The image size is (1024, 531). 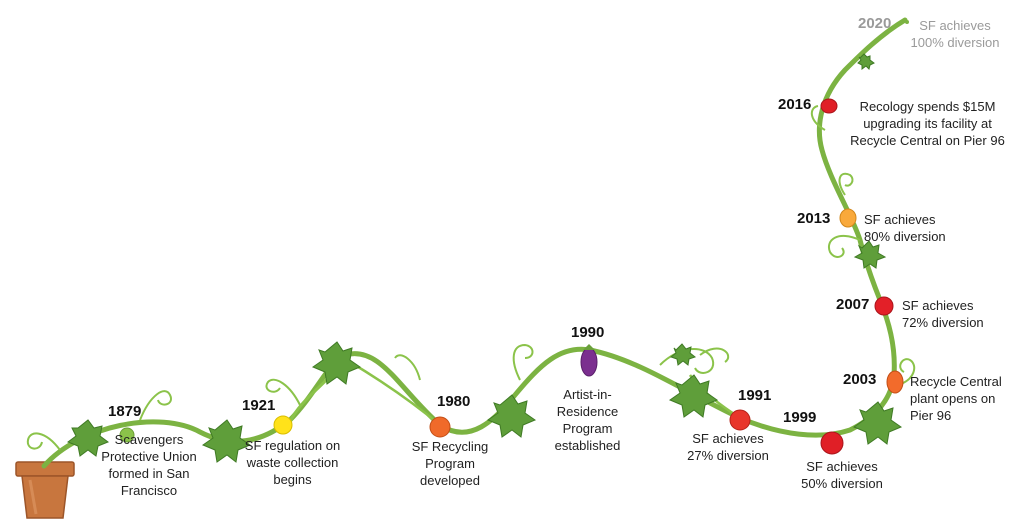 What do you see at coordinates (587, 420) in the screenshot?
I see `milestone-text-1990: Artist-in- Residence Program established` at bounding box center [587, 420].